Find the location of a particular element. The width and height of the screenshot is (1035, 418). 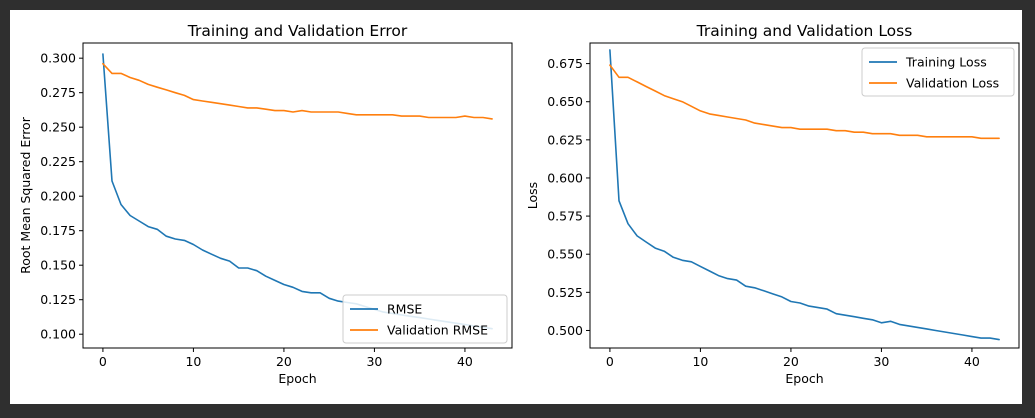

legend-label-training: Training Loss is located at coordinates (946, 62).